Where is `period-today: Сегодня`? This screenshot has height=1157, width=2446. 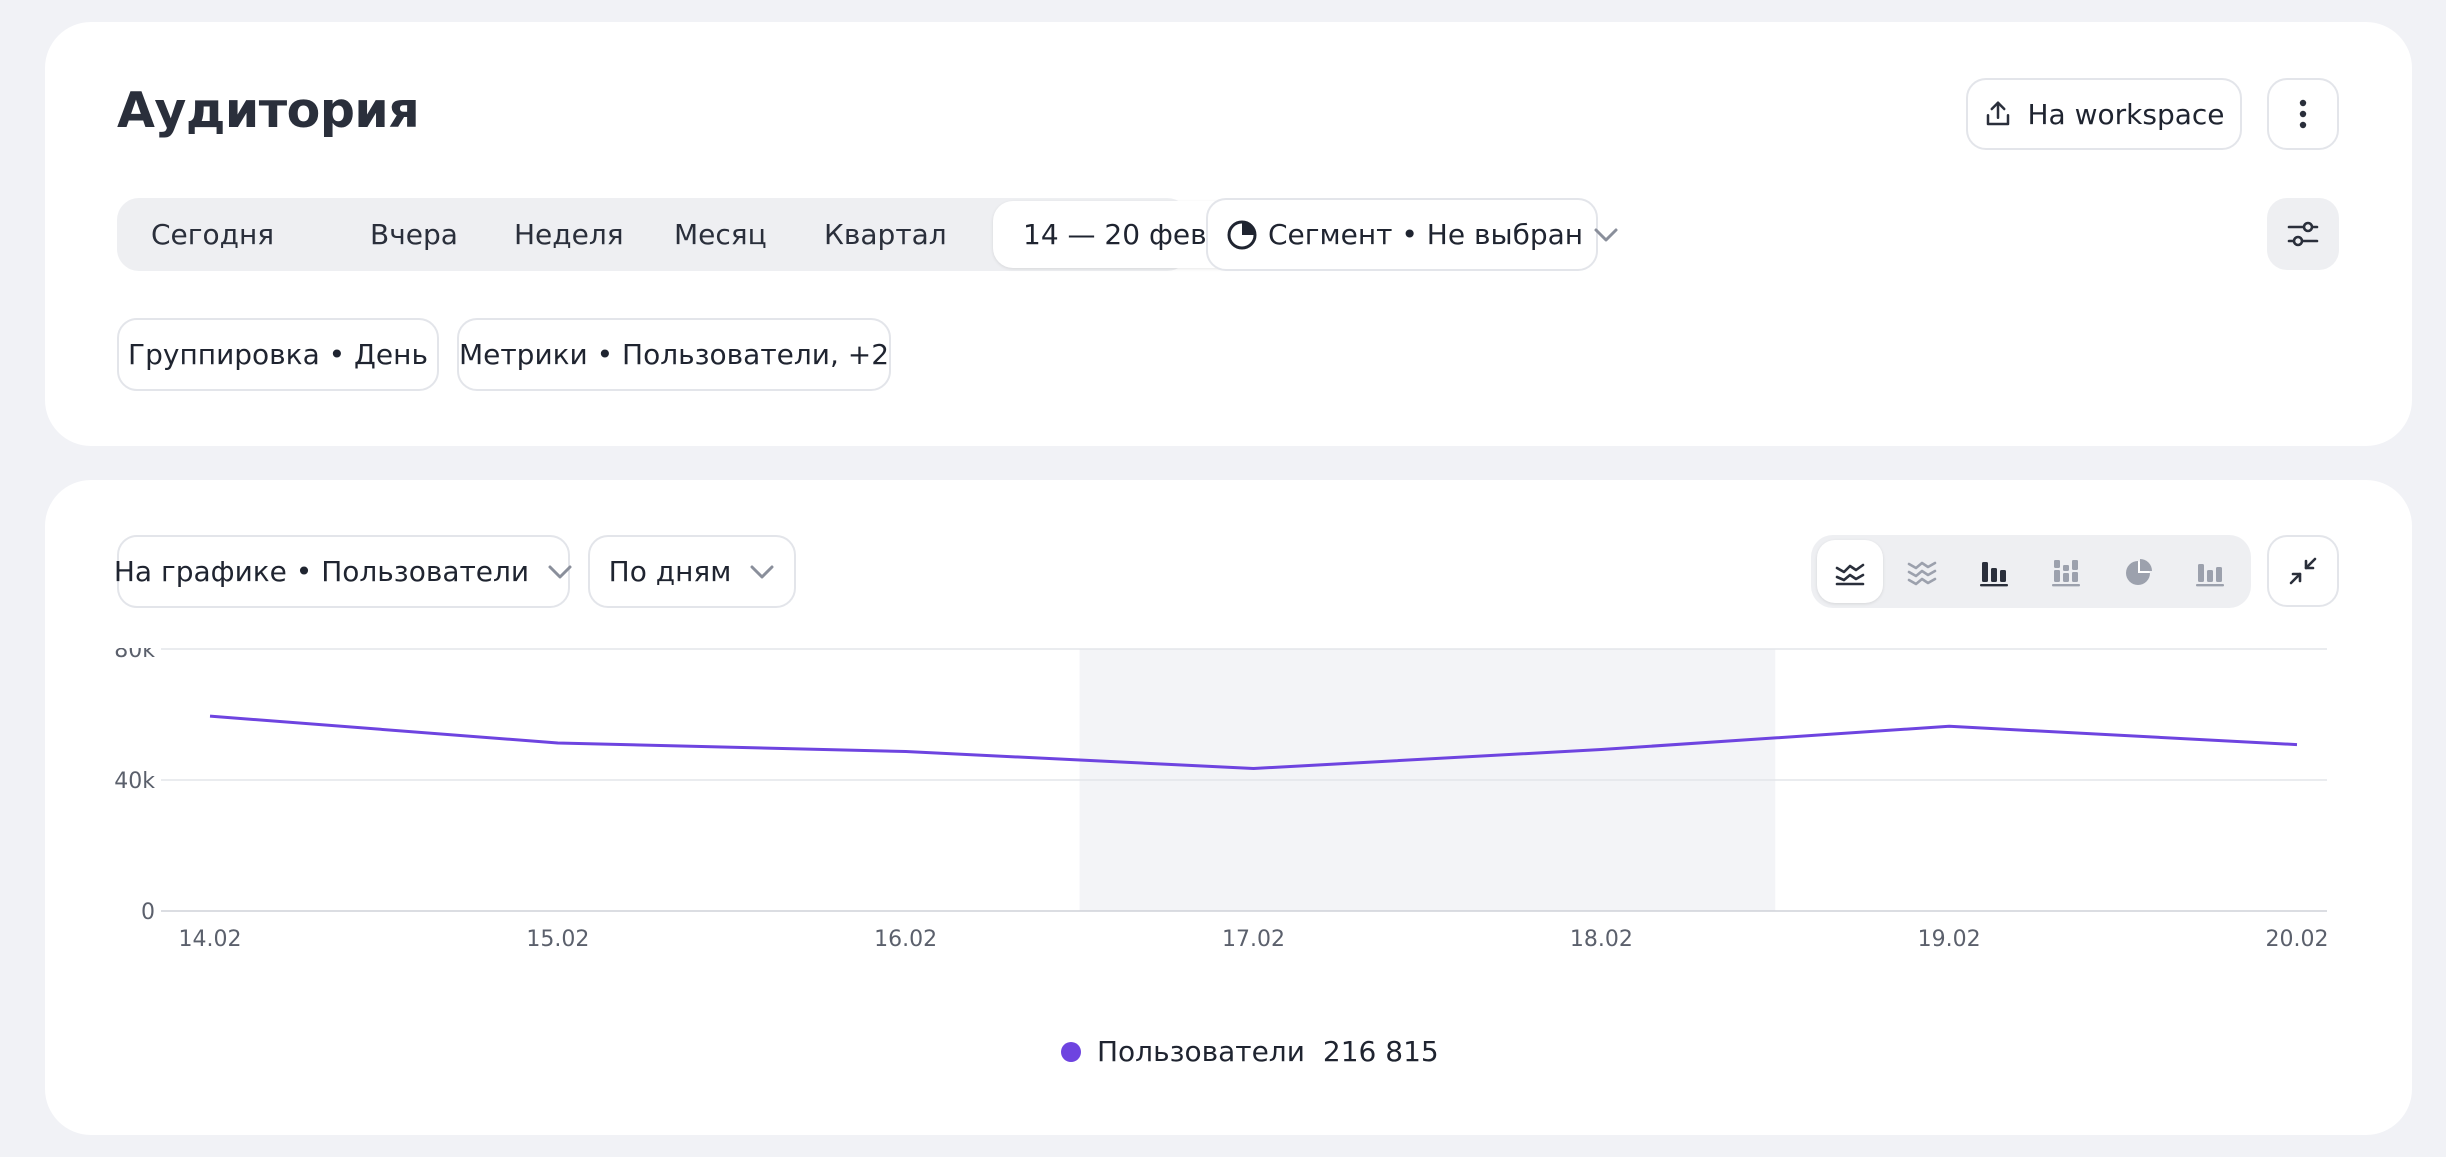 period-today: Сегодня is located at coordinates (213, 234).